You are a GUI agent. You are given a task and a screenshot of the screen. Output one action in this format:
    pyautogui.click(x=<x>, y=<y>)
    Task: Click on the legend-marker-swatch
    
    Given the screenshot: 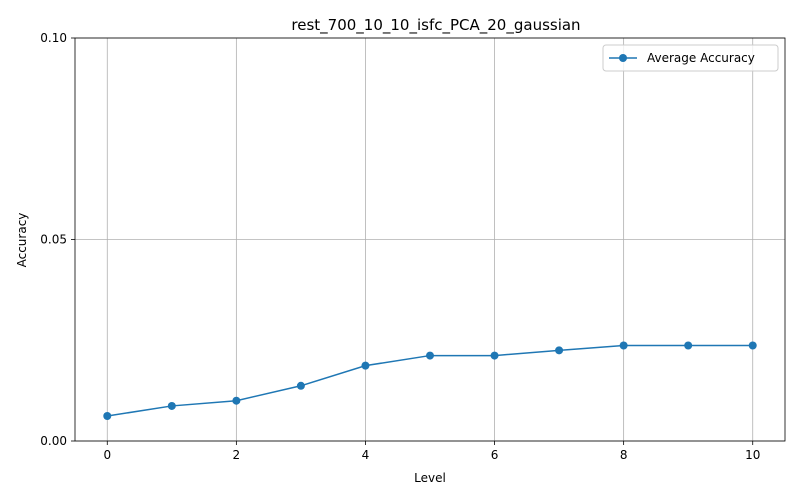 What is the action you would take?
    pyautogui.click(x=623, y=58)
    